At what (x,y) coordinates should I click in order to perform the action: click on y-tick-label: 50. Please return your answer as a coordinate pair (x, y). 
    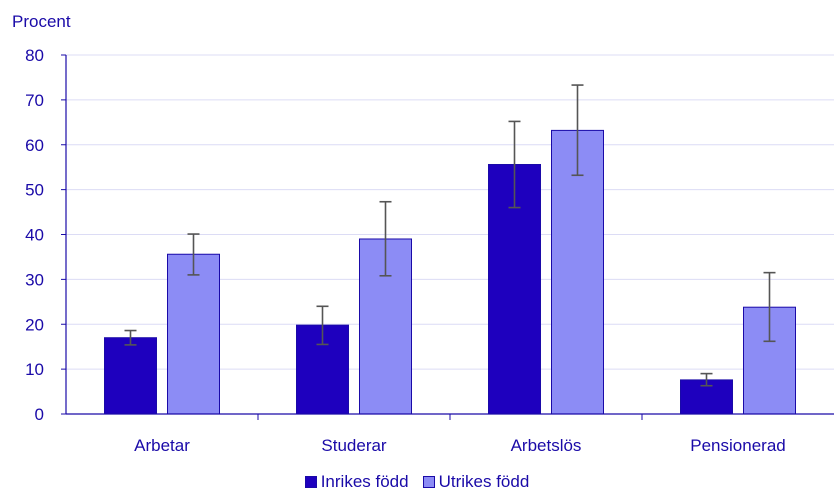
    Looking at the image, I should click on (34, 190).